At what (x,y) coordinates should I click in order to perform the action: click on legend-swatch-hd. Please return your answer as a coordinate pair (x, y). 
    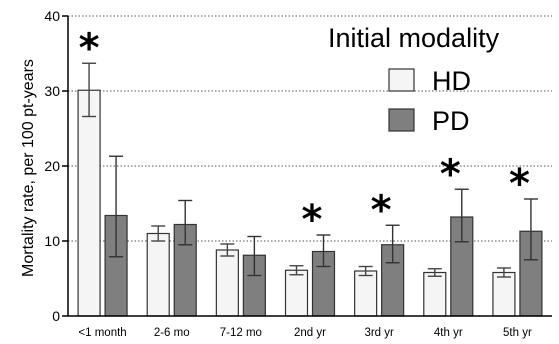
    Looking at the image, I should click on (401, 80).